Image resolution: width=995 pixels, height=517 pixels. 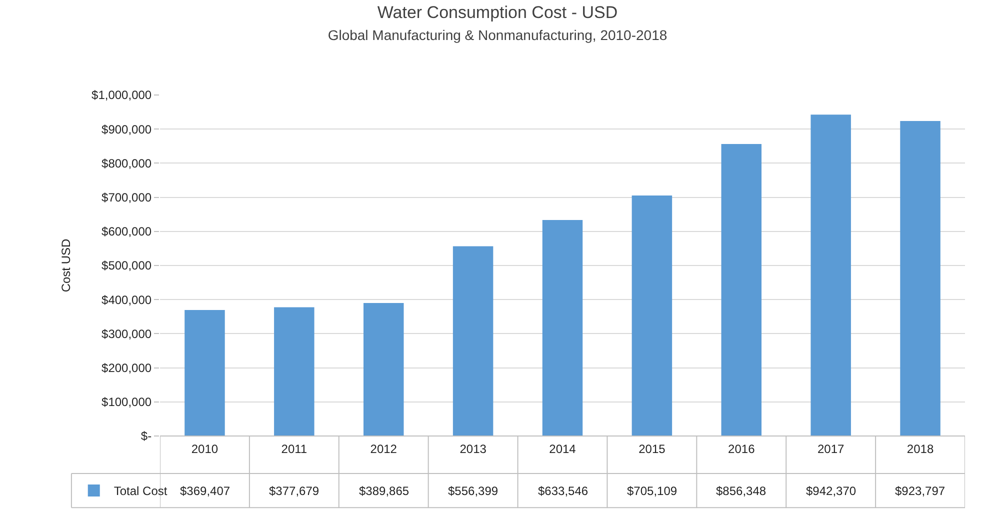 I want to click on data-label: $942,370, so click(x=831, y=491).